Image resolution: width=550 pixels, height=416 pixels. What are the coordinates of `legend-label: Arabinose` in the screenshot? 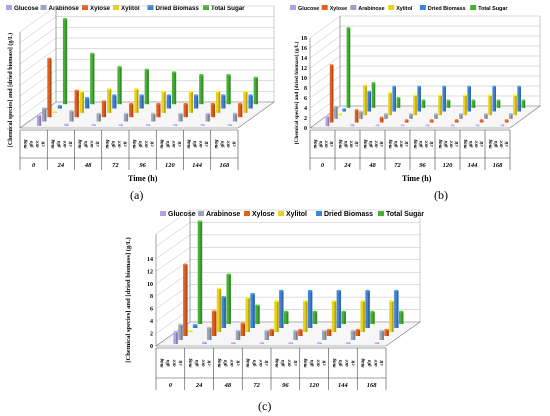 It's located at (64, 8).